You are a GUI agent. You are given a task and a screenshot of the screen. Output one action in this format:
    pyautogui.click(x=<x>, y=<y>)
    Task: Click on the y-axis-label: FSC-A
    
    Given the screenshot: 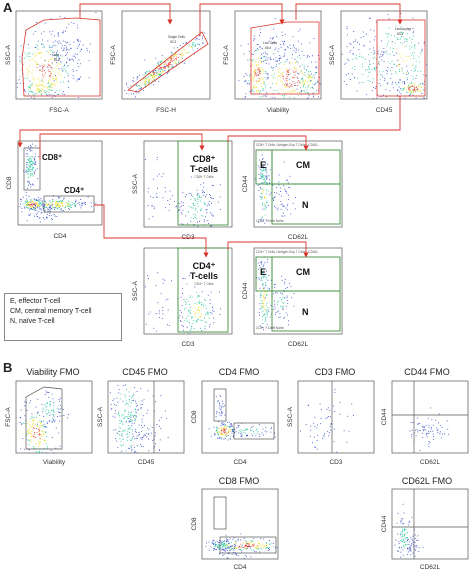 What is the action you would take?
    pyautogui.click(x=113, y=55)
    